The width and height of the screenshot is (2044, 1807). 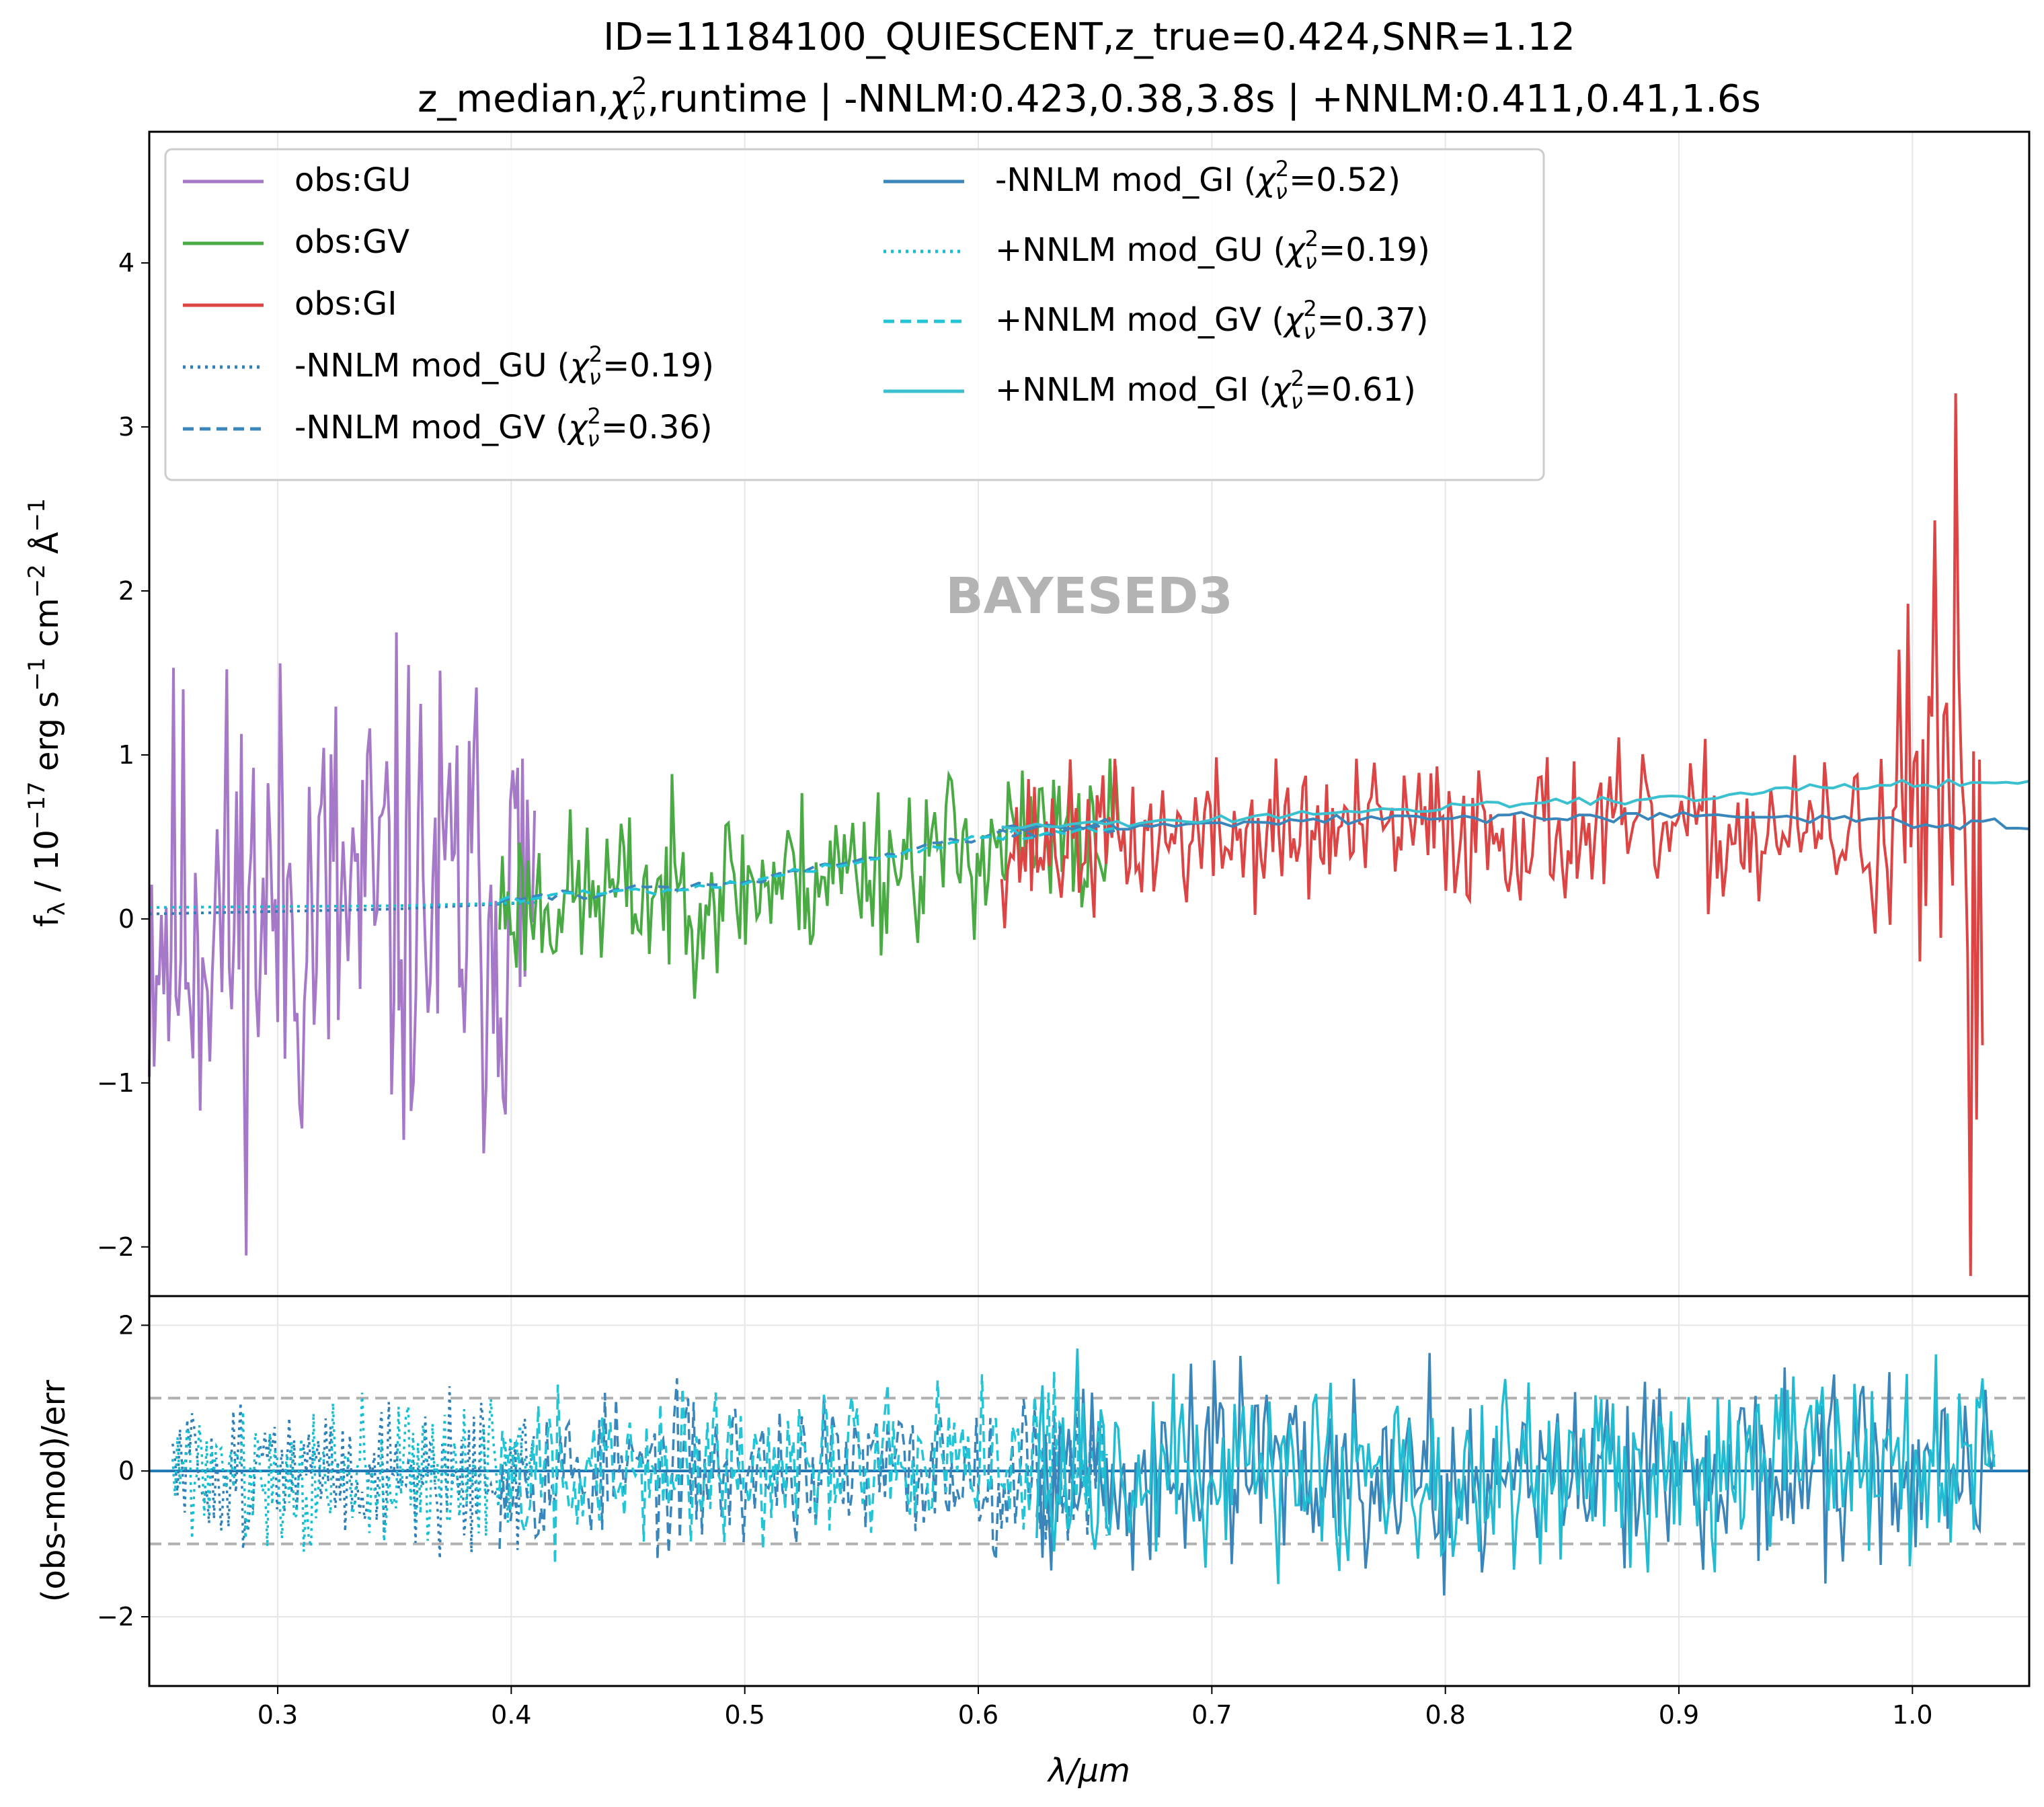 What do you see at coordinates (503, 428) in the screenshot?
I see `legend-label-0-4: -NNLM mod_GV (χν2=0.36)` at bounding box center [503, 428].